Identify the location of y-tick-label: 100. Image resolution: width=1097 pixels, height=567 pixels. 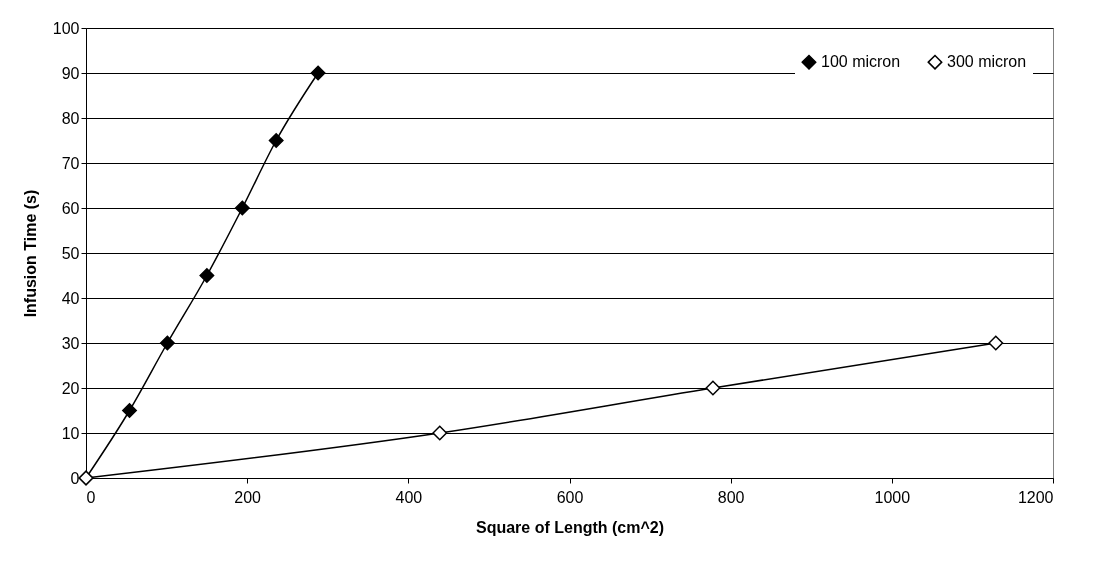
(66, 28).